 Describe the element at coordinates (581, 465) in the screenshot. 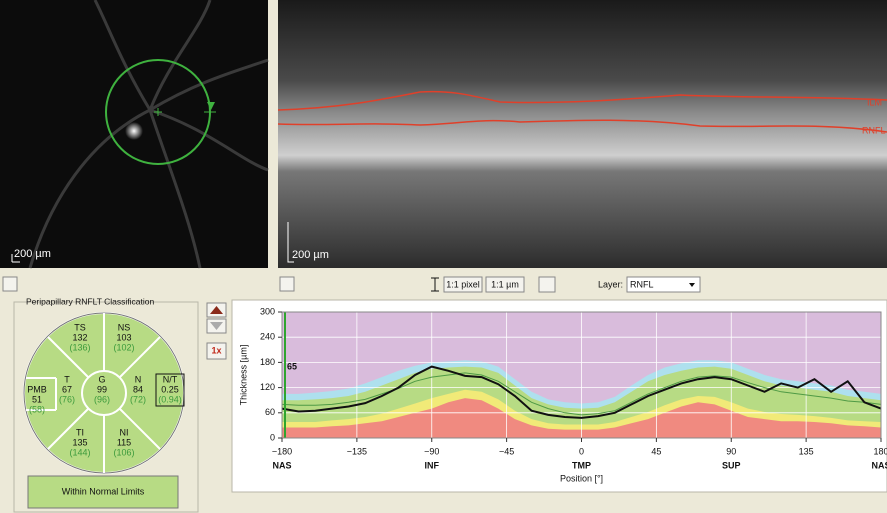

I see `region-label: TMP` at that location.